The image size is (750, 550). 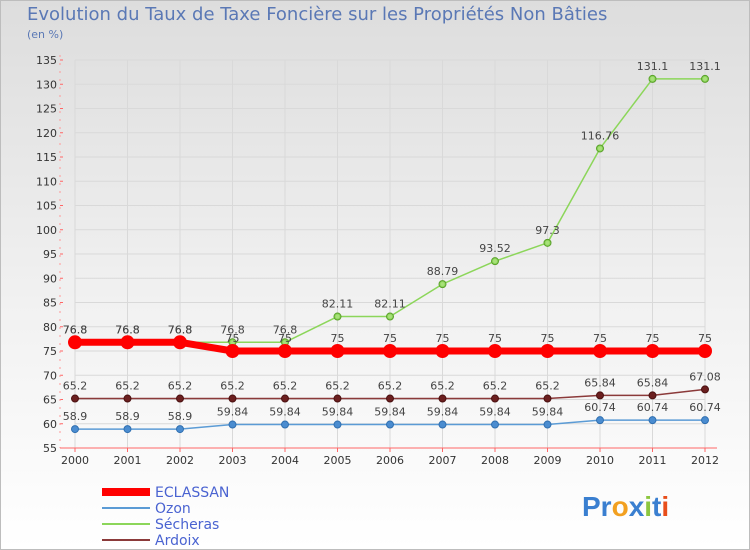 I want to click on y-axis-unit: (en %), so click(x=45, y=34).